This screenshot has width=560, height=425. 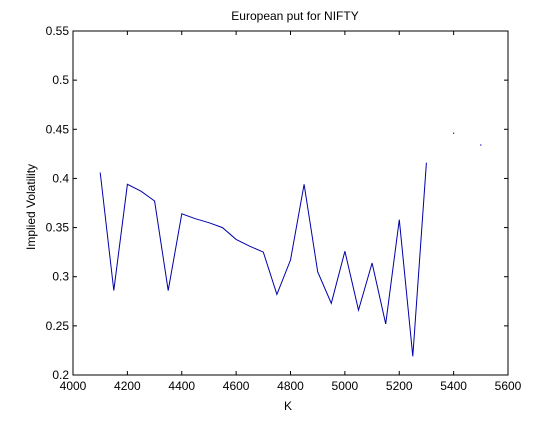 I want to click on y-tick-label: 0.45, so click(x=58, y=129).